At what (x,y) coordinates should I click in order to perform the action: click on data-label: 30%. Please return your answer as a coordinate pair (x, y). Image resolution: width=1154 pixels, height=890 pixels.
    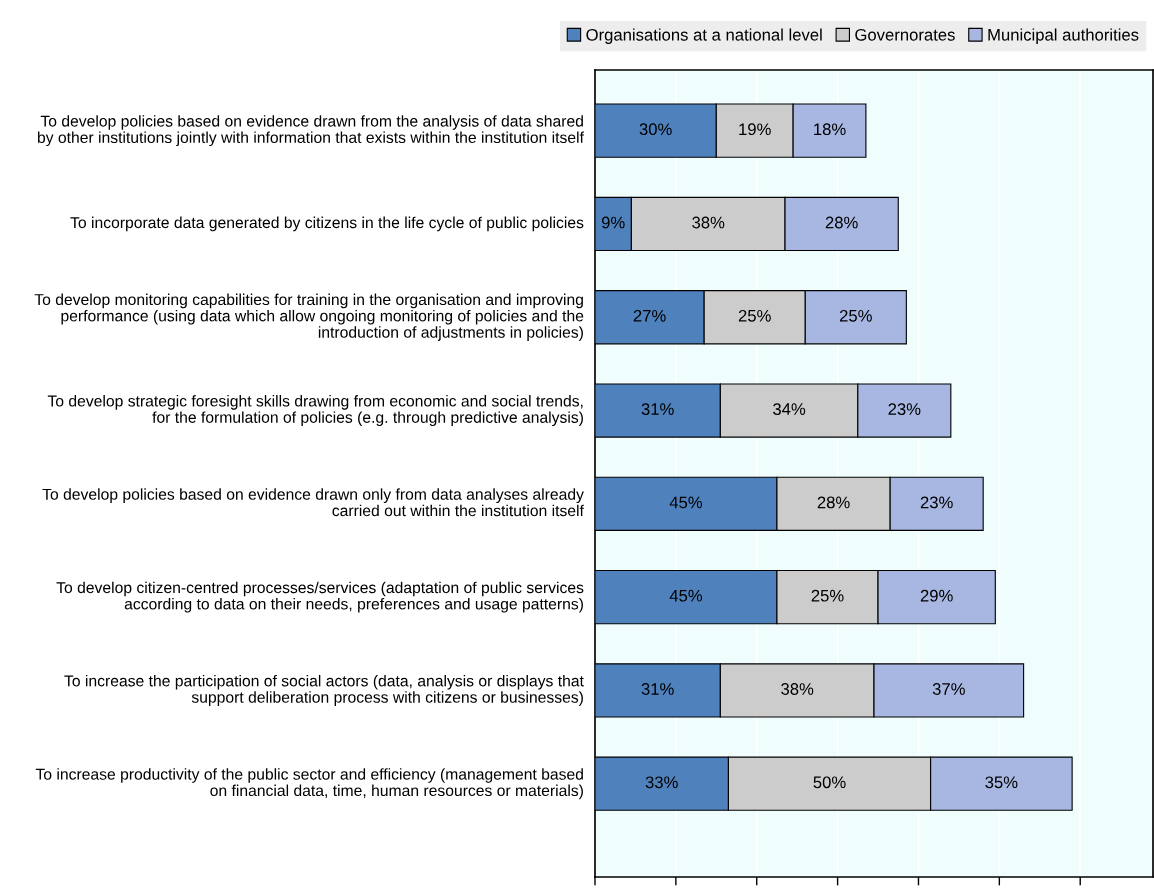
    Looking at the image, I should click on (655, 129).